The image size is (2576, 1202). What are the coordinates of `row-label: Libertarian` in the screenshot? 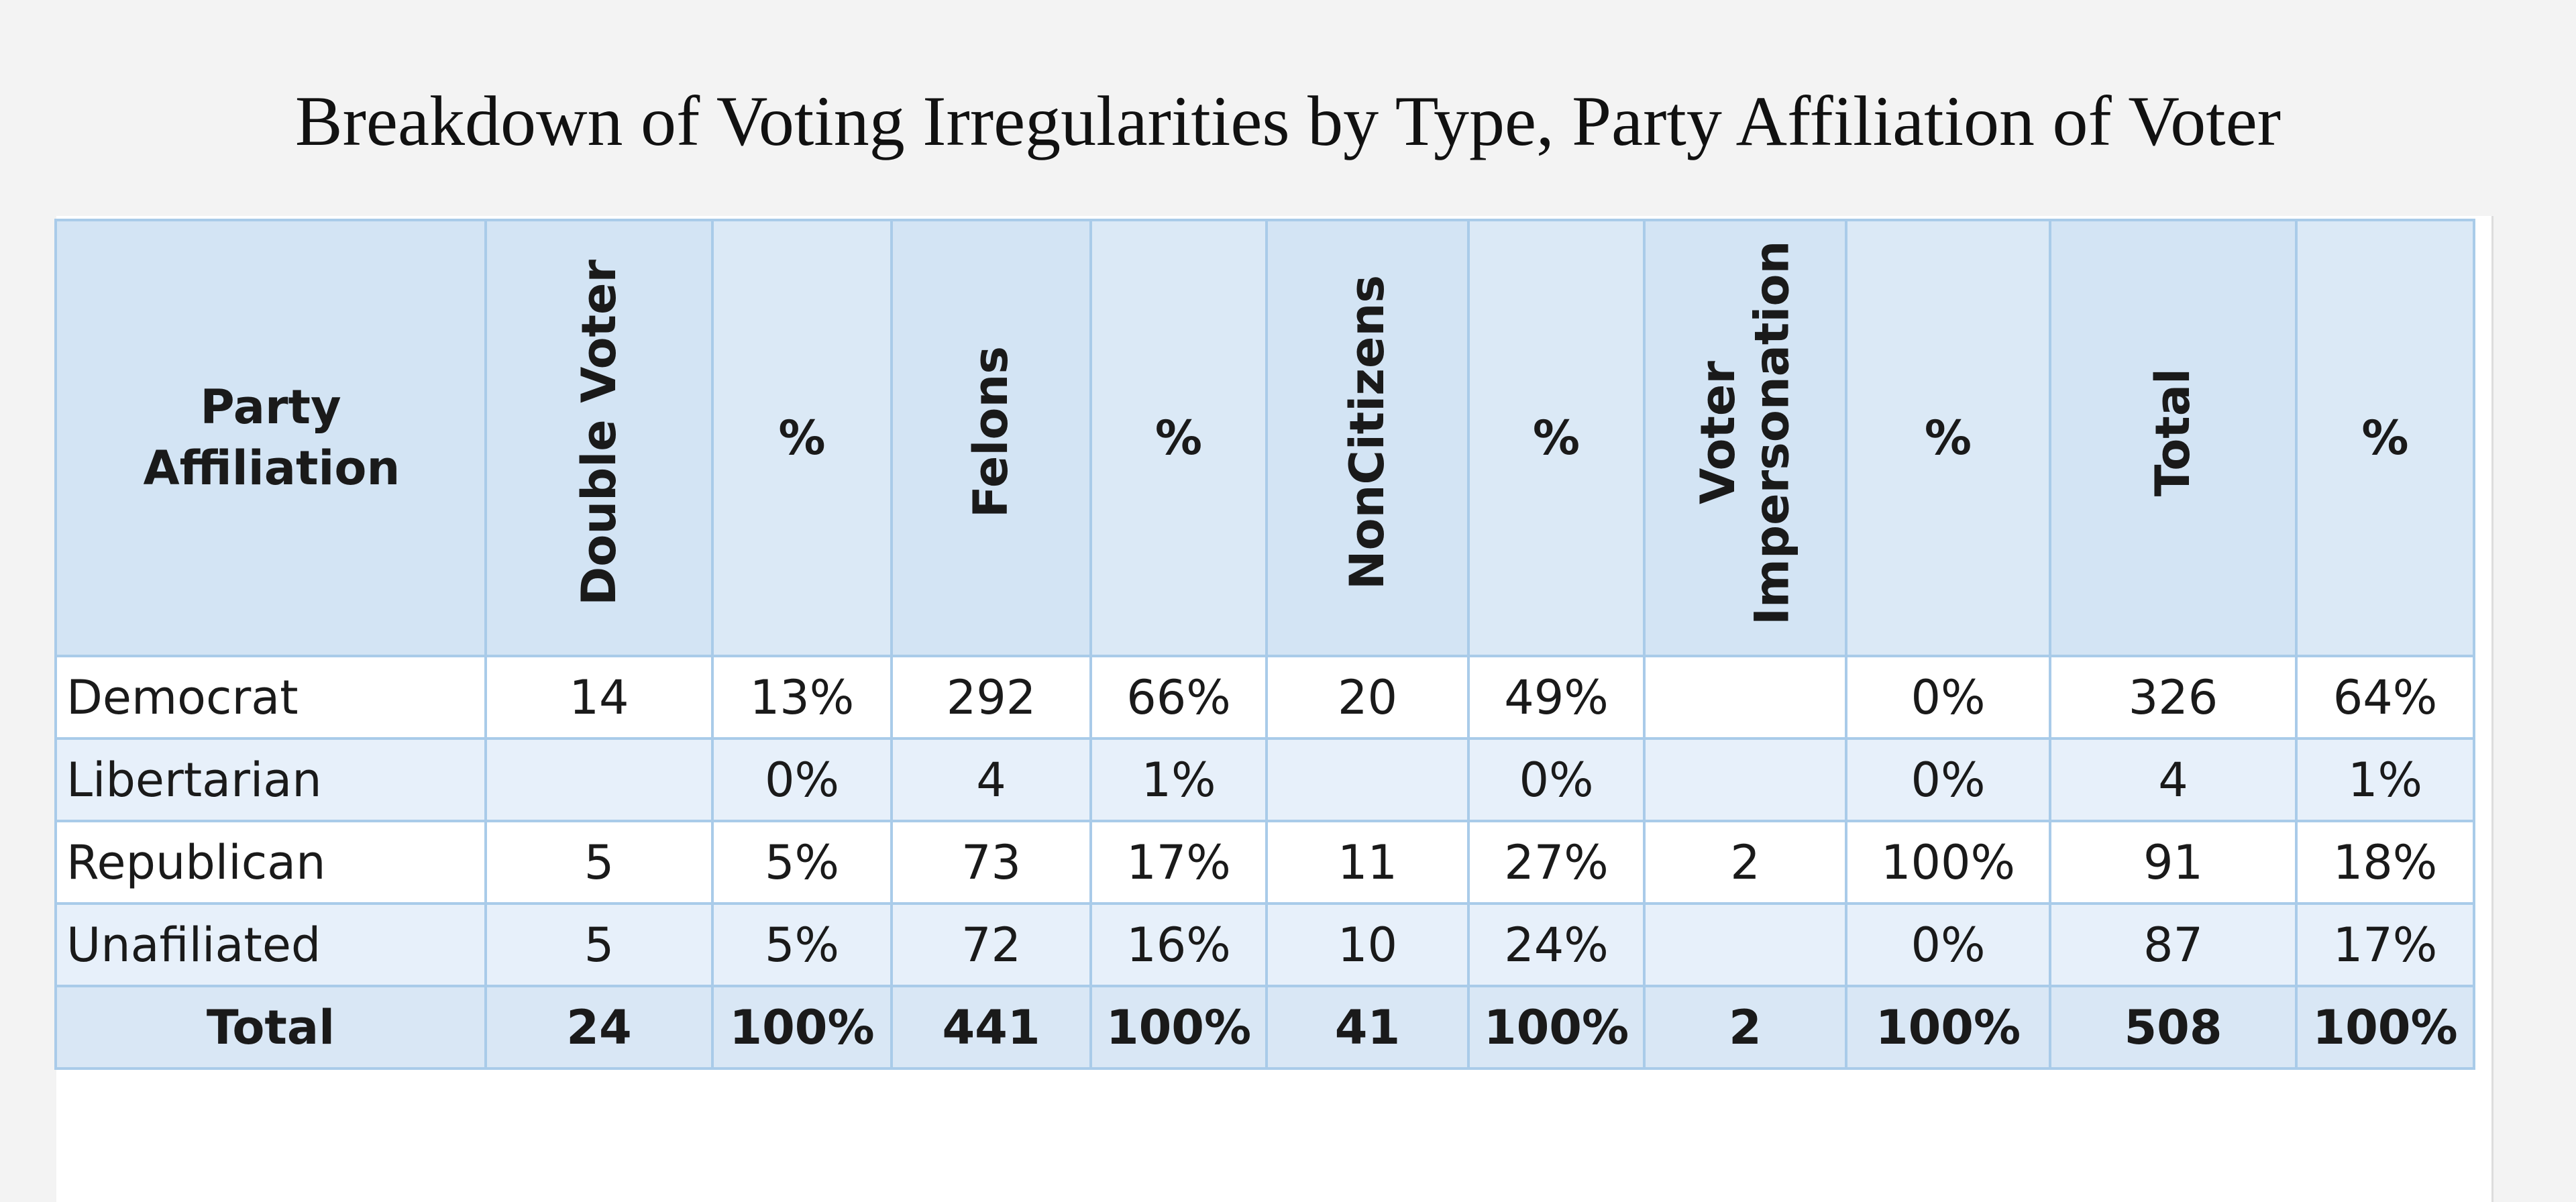 It's located at (270, 779).